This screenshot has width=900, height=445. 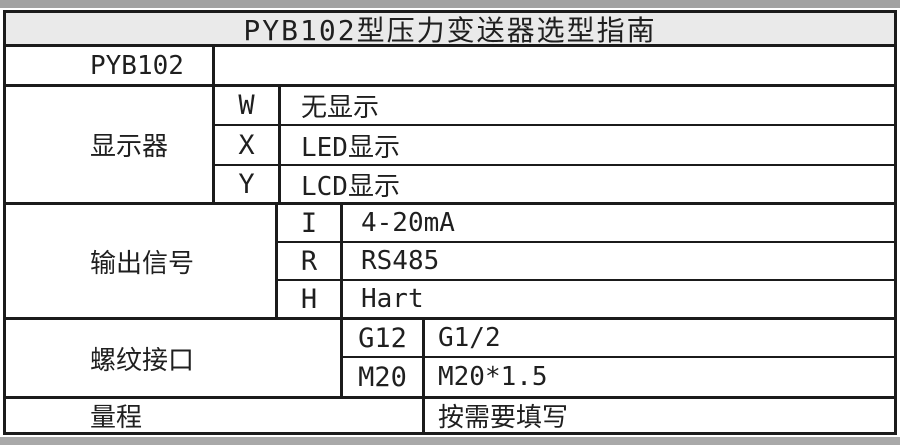 What do you see at coordinates (340, 108) in the screenshot?
I see `option-desc: 无显示` at bounding box center [340, 108].